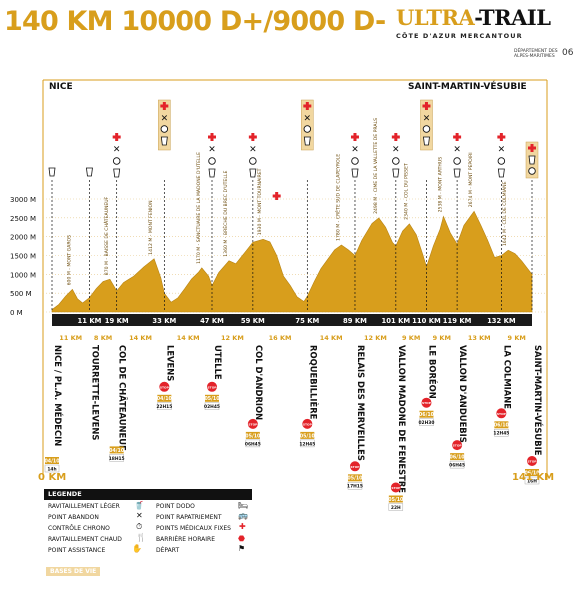 The height and width of the screenshot is (589, 580). I want to click on y-axis-label: 1500 M, so click(23, 257).